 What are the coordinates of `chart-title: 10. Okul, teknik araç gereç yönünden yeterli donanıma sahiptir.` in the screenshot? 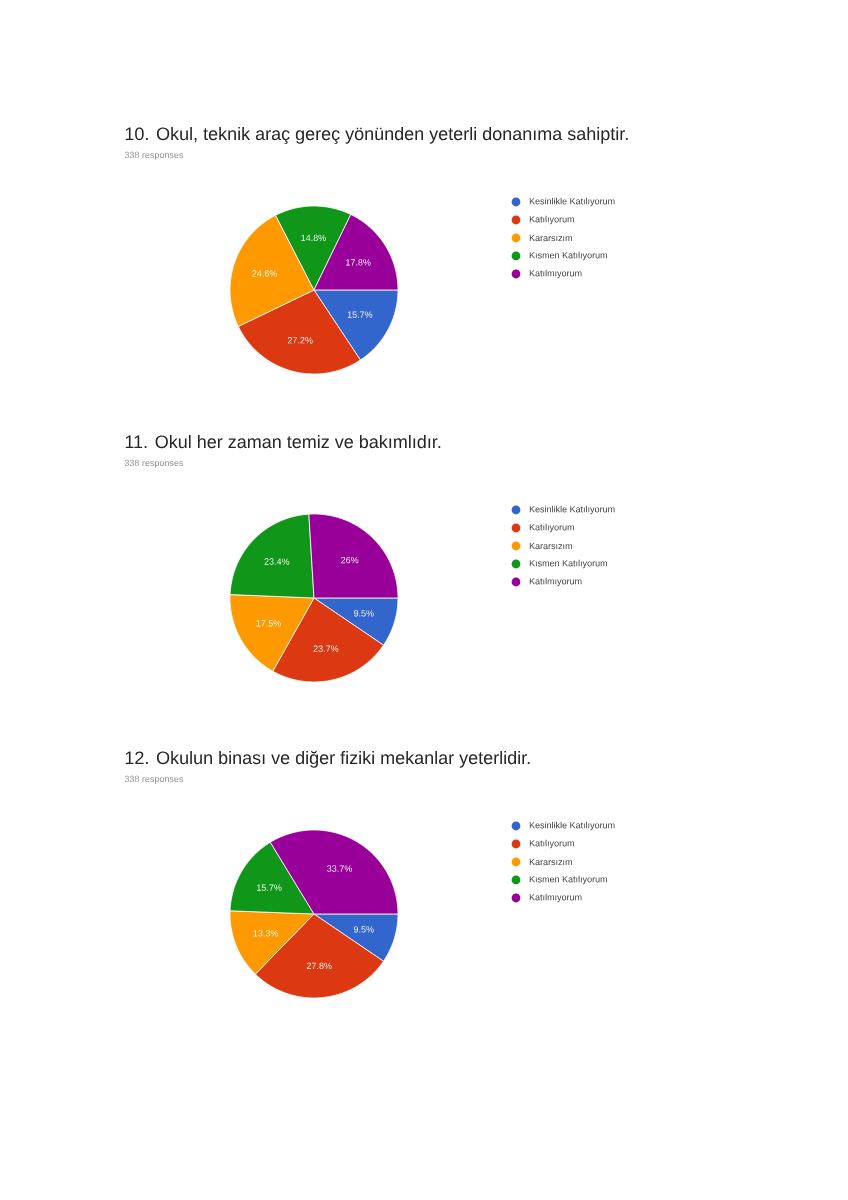 It's located at (376, 135).